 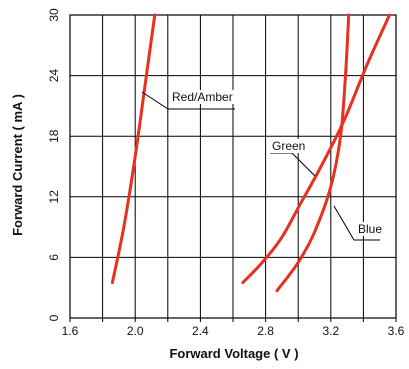 I want to click on annotation-label-blue: Blue, so click(x=370, y=229).